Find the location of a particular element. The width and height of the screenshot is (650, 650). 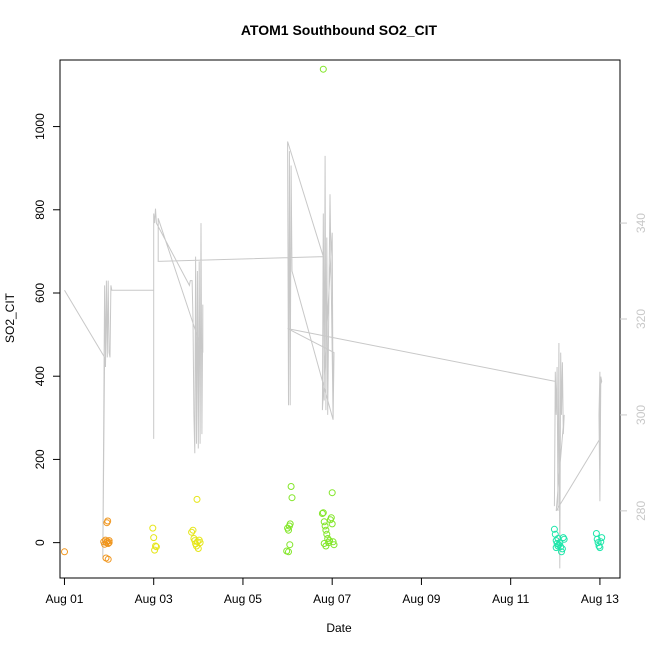

y-tick-label: 800 is located at coordinates (40, 209).